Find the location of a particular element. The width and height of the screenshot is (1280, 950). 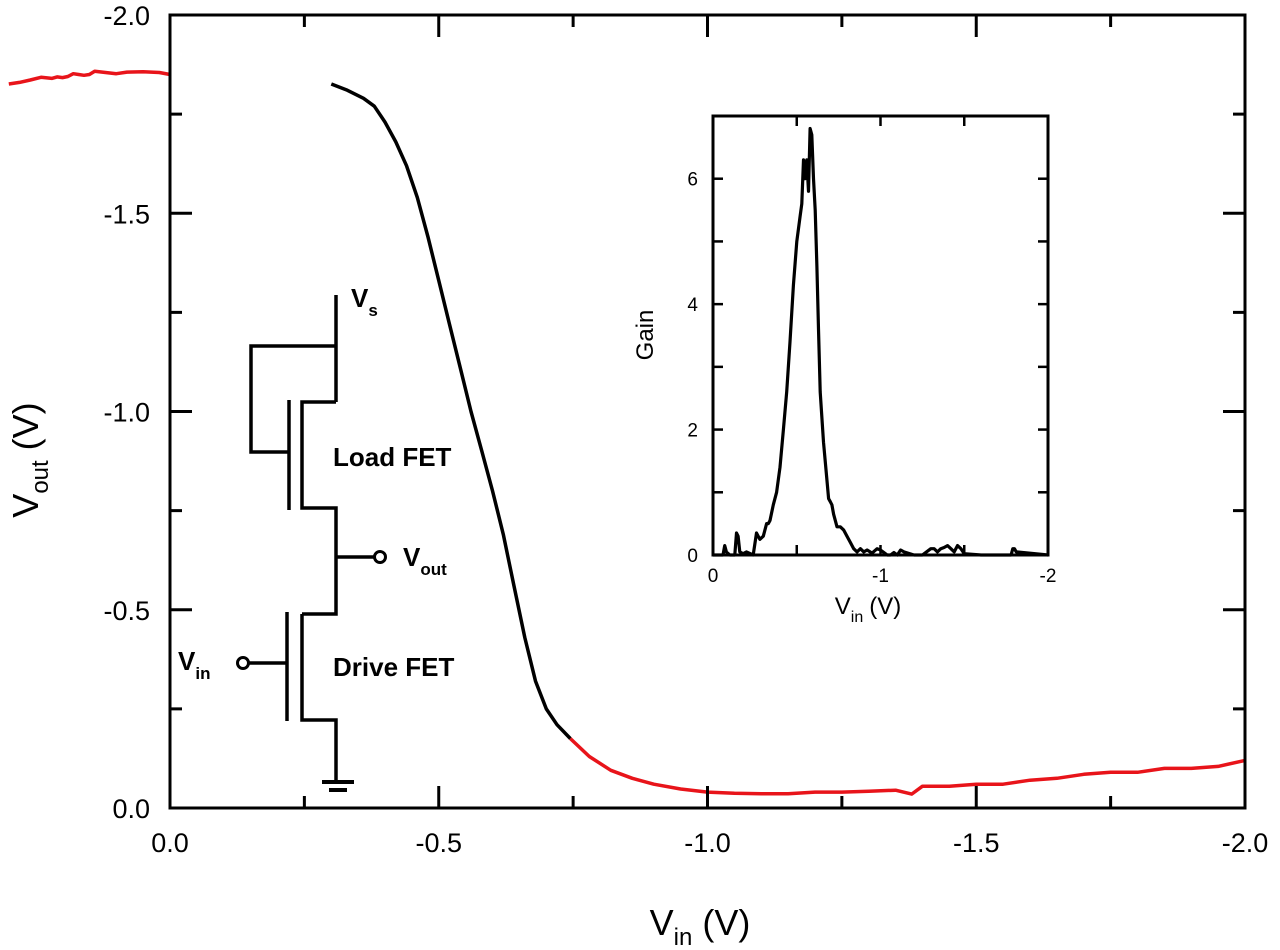

load-gate-tie-wire is located at coordinates (292, 399).